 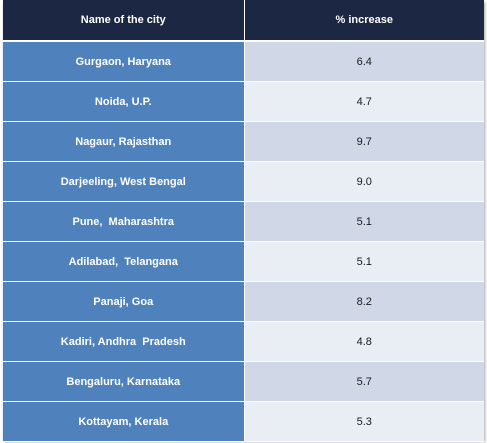 I want to click on increase-cell: 6.4, so click(x=364, y=61).